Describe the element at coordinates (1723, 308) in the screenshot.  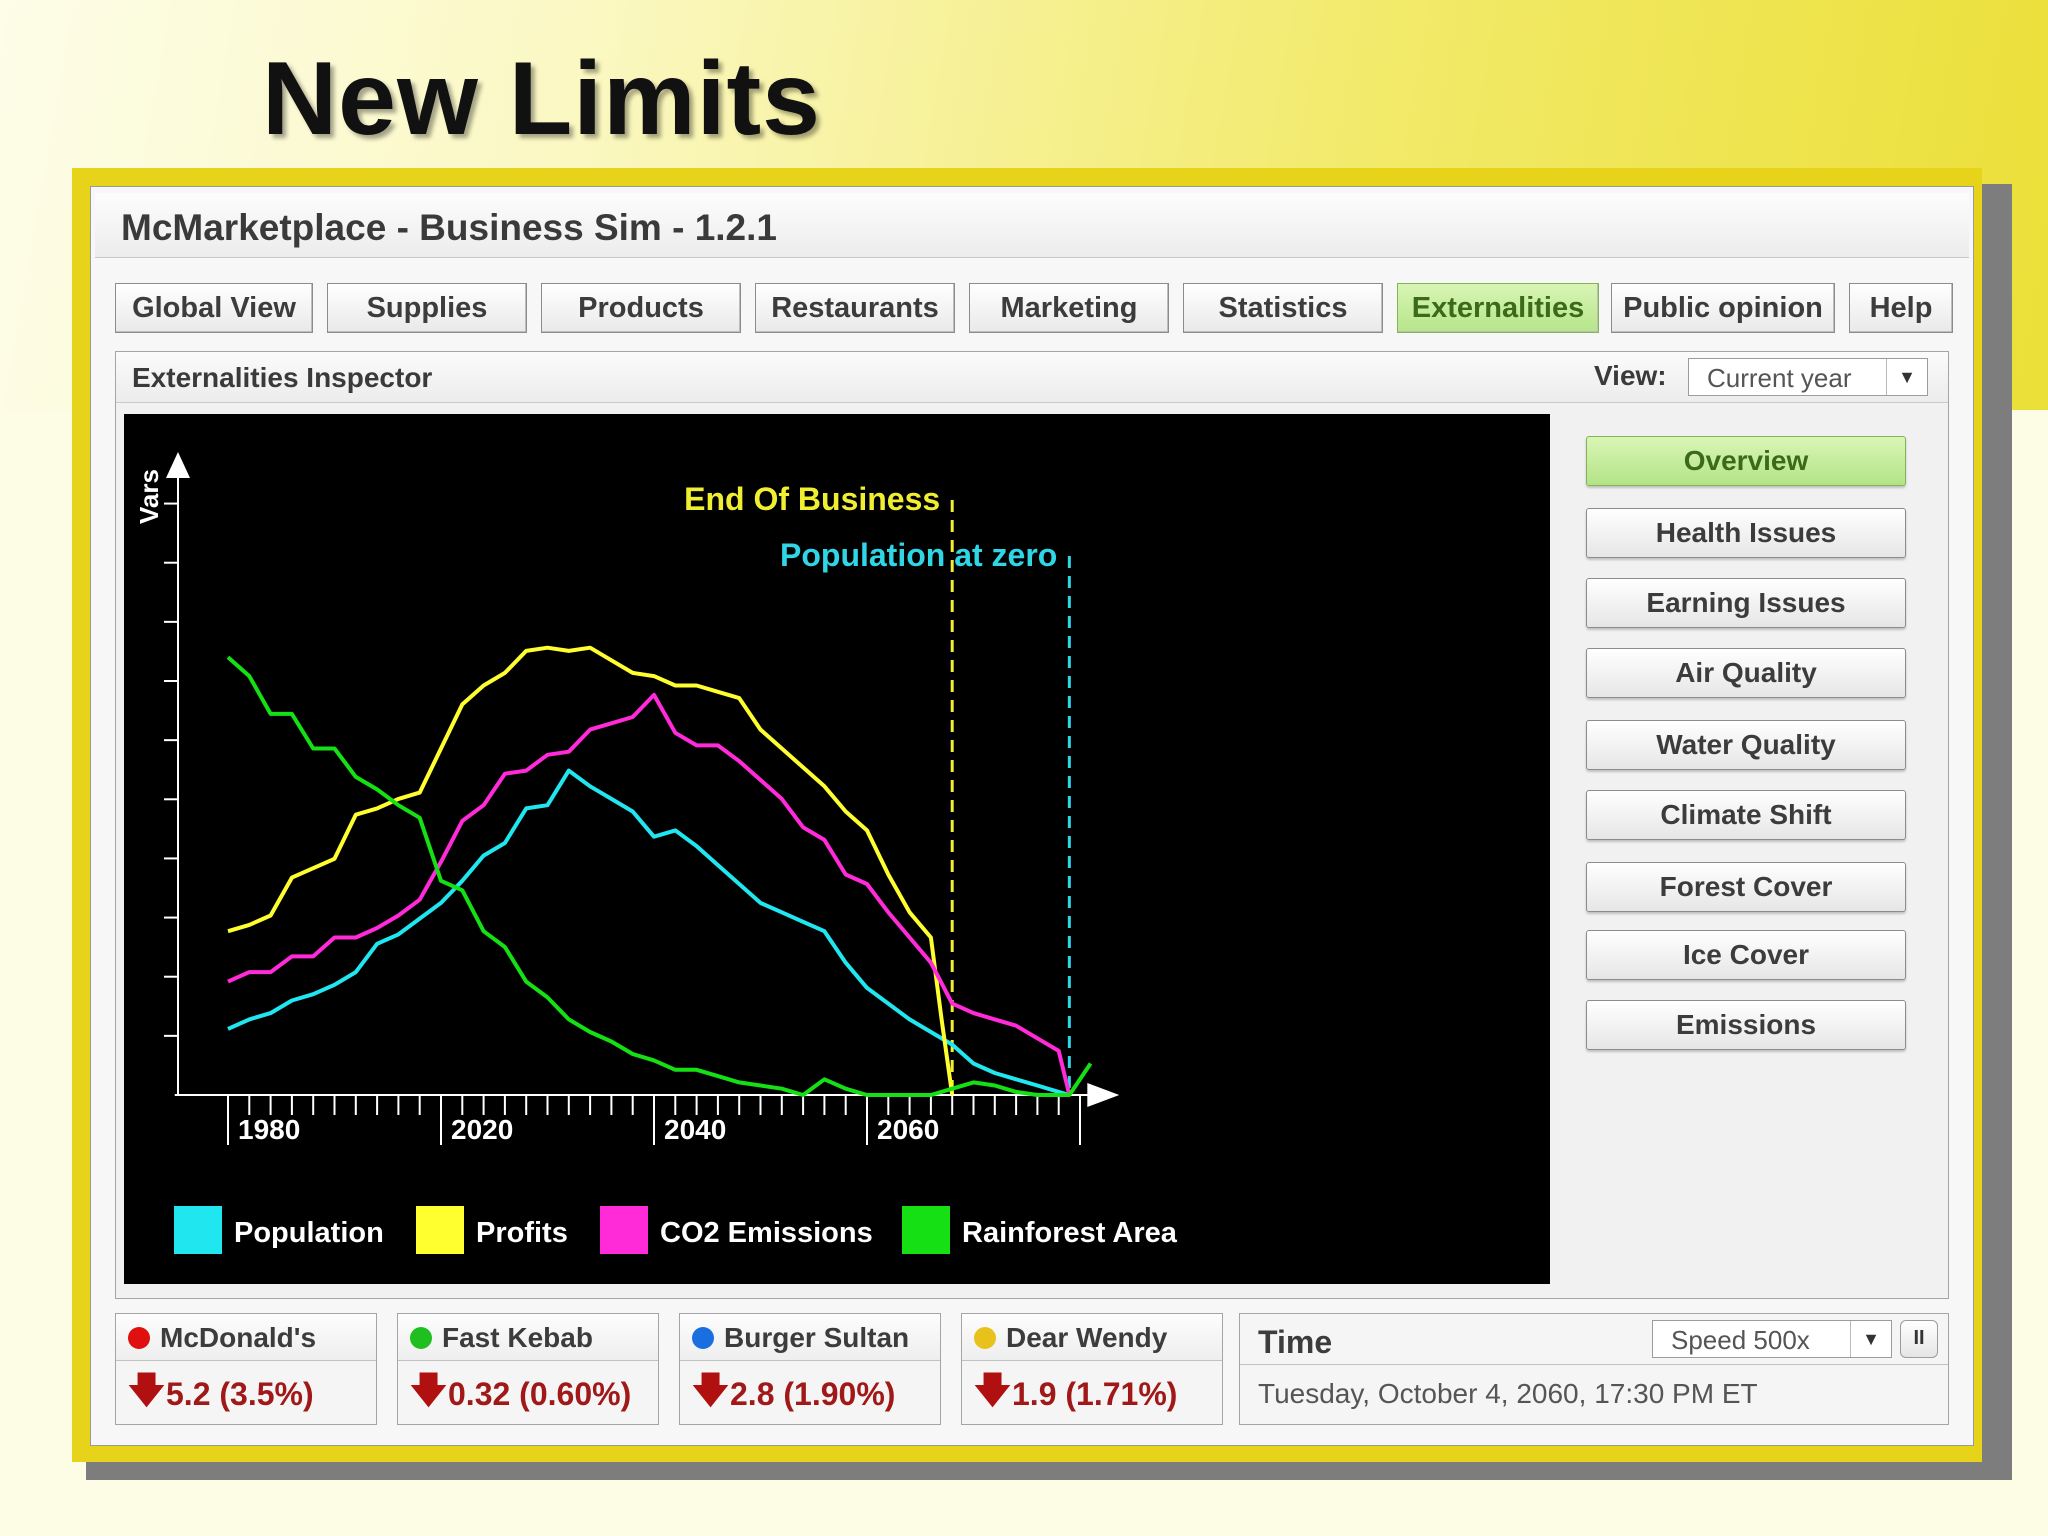
I see `tab-public-opinion: Public opinion` at that location.